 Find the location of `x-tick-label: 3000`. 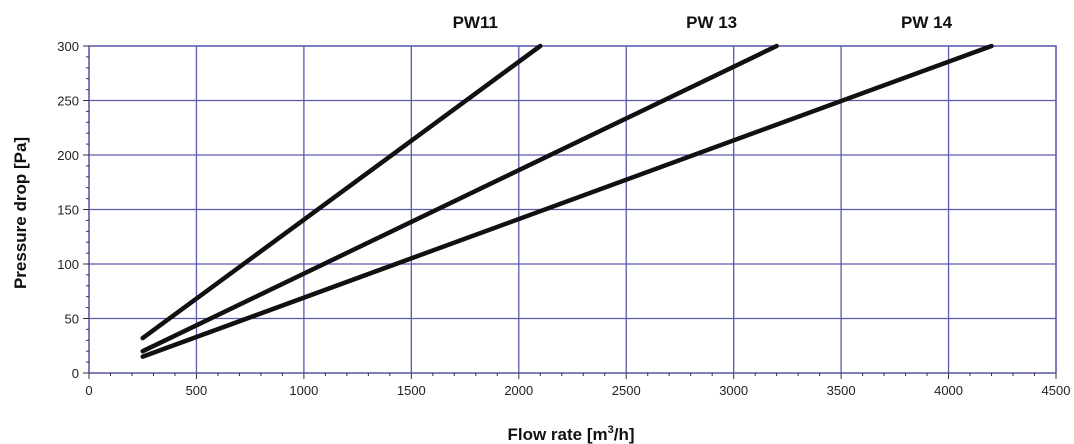

x-tick-label: 3000 is located at coordinates (733, 390).